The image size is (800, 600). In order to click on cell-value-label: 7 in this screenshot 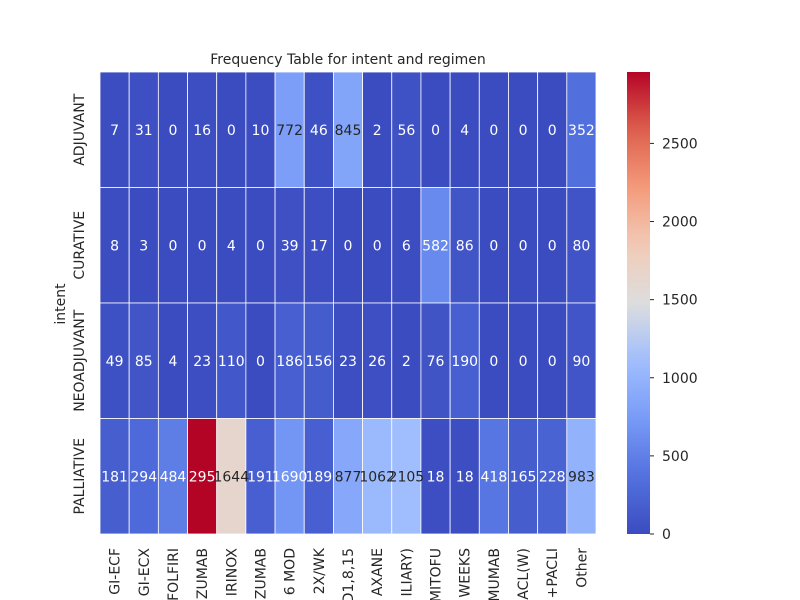, I will do `click(114, 131)`.